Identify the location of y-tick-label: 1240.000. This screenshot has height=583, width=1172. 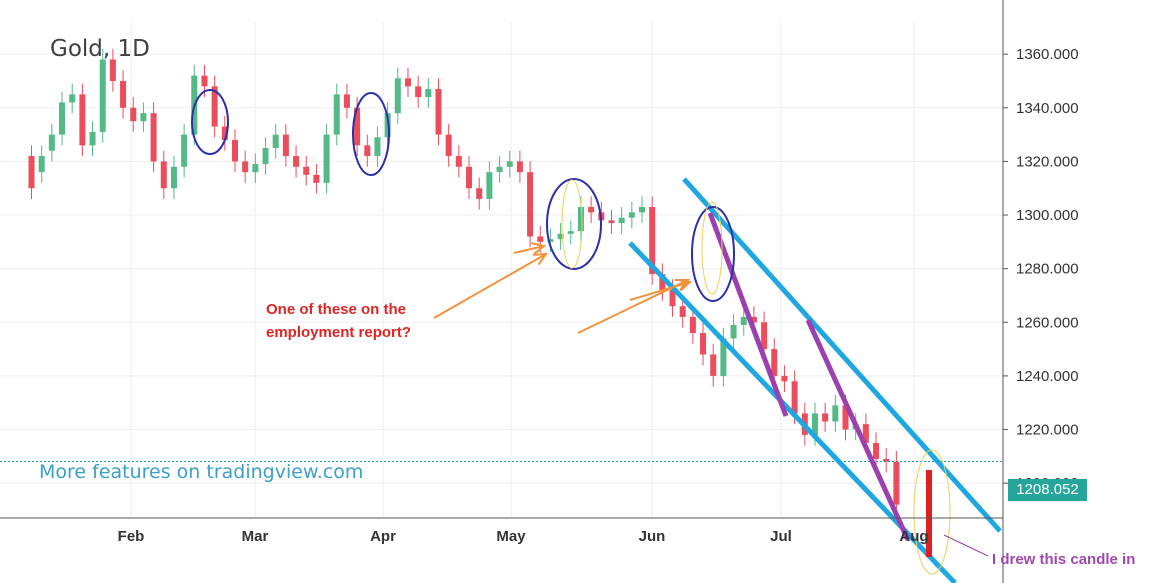
(1047, 376).